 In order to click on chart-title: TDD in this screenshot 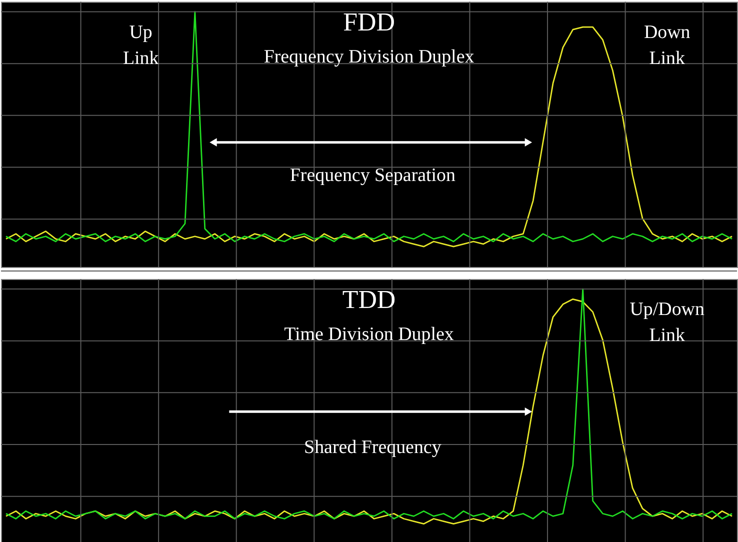, I will do `click(369, 299)`.